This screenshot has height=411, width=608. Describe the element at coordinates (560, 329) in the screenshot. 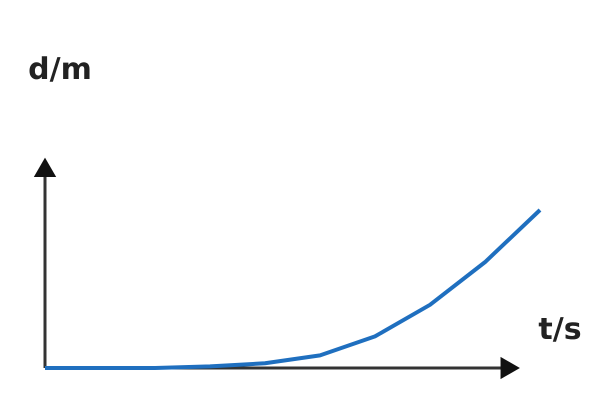

I see `x-axis-title: t/s` at that location.